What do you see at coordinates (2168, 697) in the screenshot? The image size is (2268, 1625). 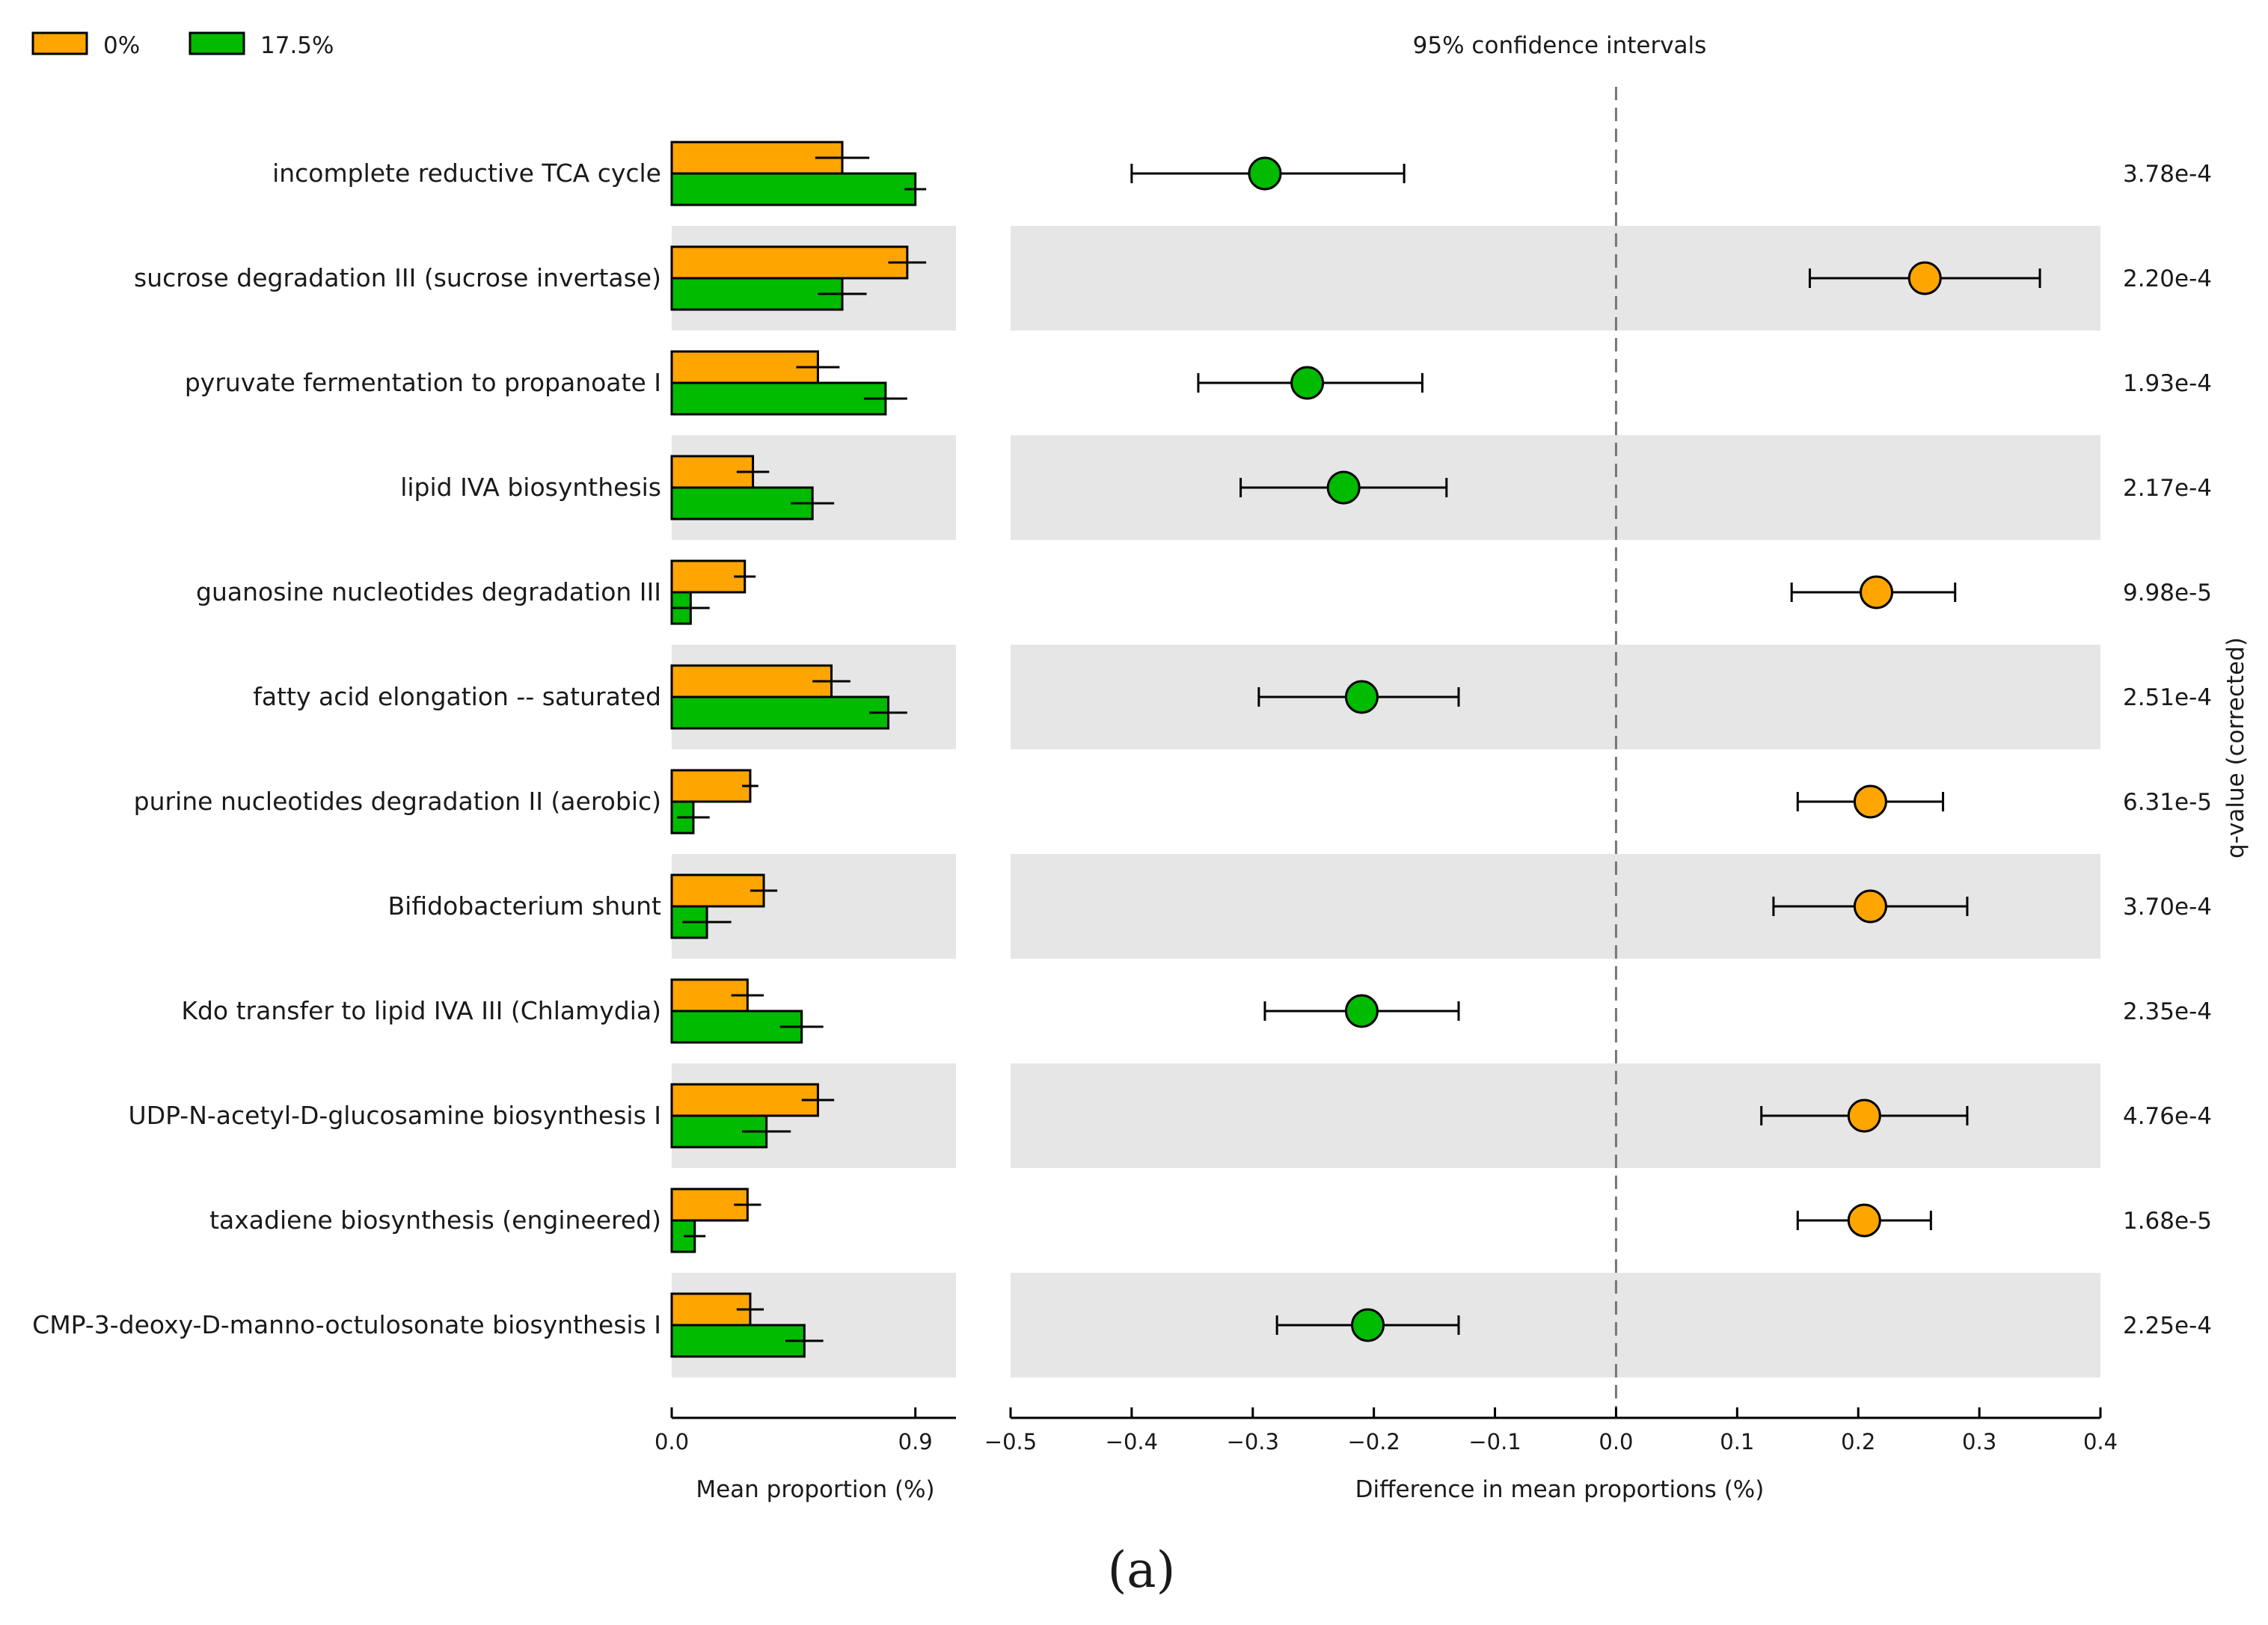 I see `q-value-label: 2.51e-4` at bounding box center [2168, 697].